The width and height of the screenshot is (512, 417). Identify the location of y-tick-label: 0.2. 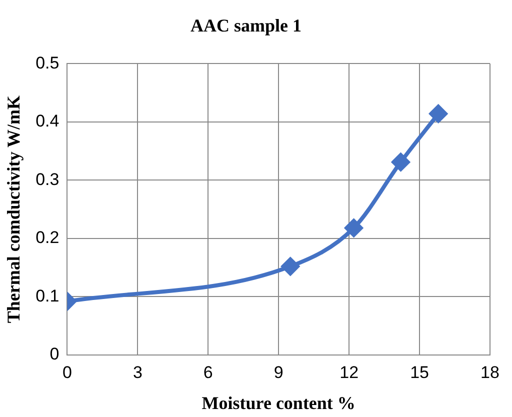
(48, 238).